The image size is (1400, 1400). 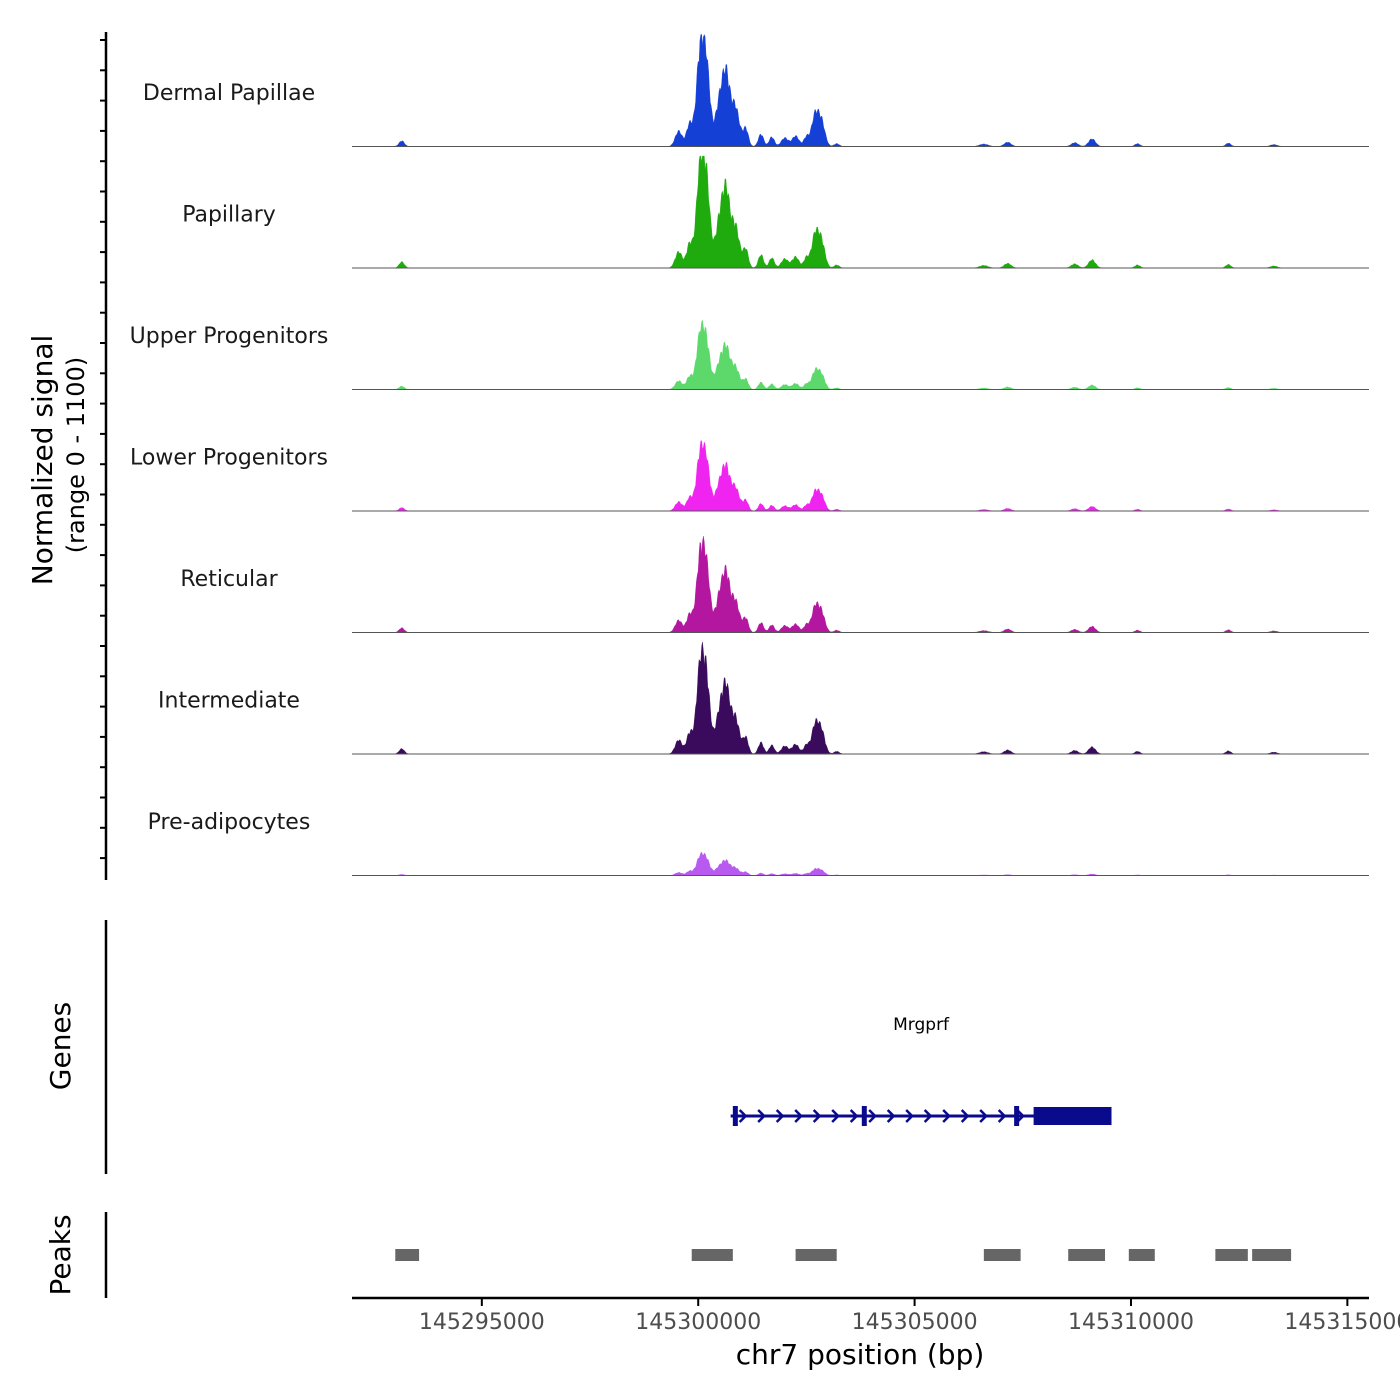 What do you see at coordinates (229, 93) in the screenshot?
I see `track-label: Dermal Papillae` at bounding box center [229, 93].